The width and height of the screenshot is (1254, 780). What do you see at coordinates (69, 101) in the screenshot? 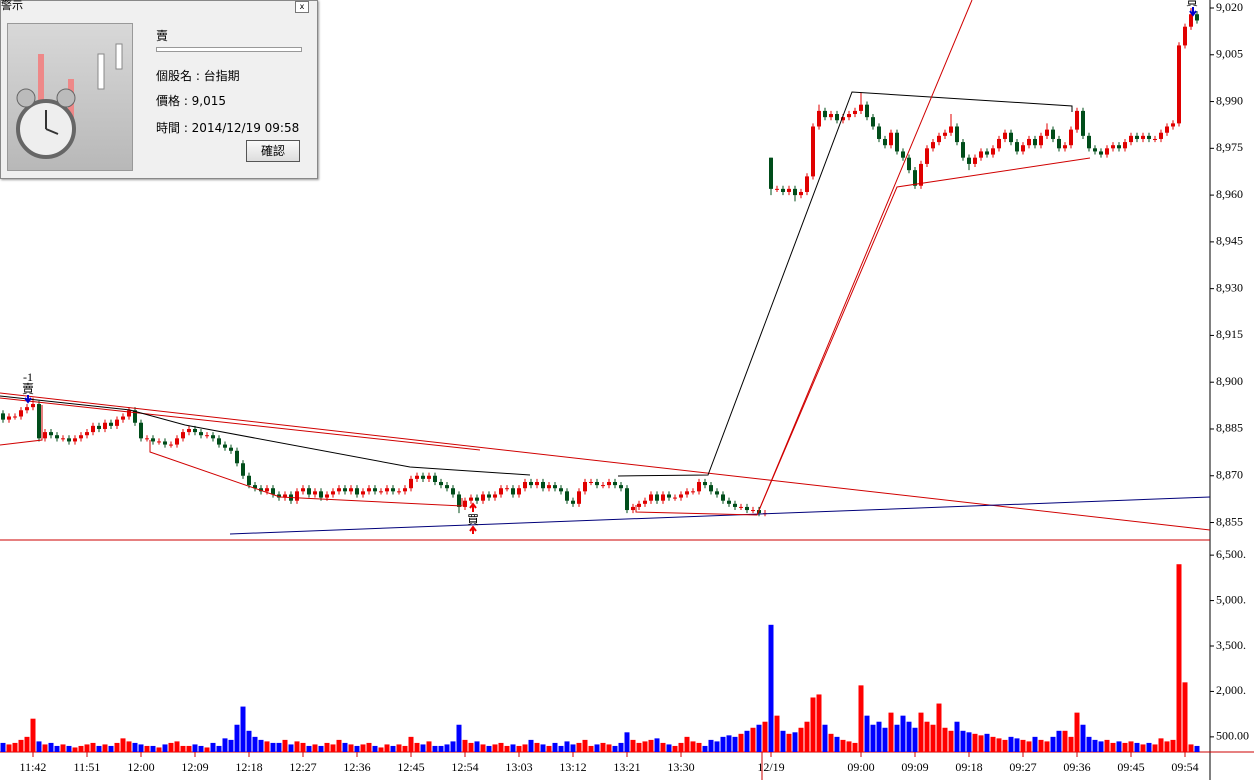
I see `alarm-icon` at bounding box center [69, 101].